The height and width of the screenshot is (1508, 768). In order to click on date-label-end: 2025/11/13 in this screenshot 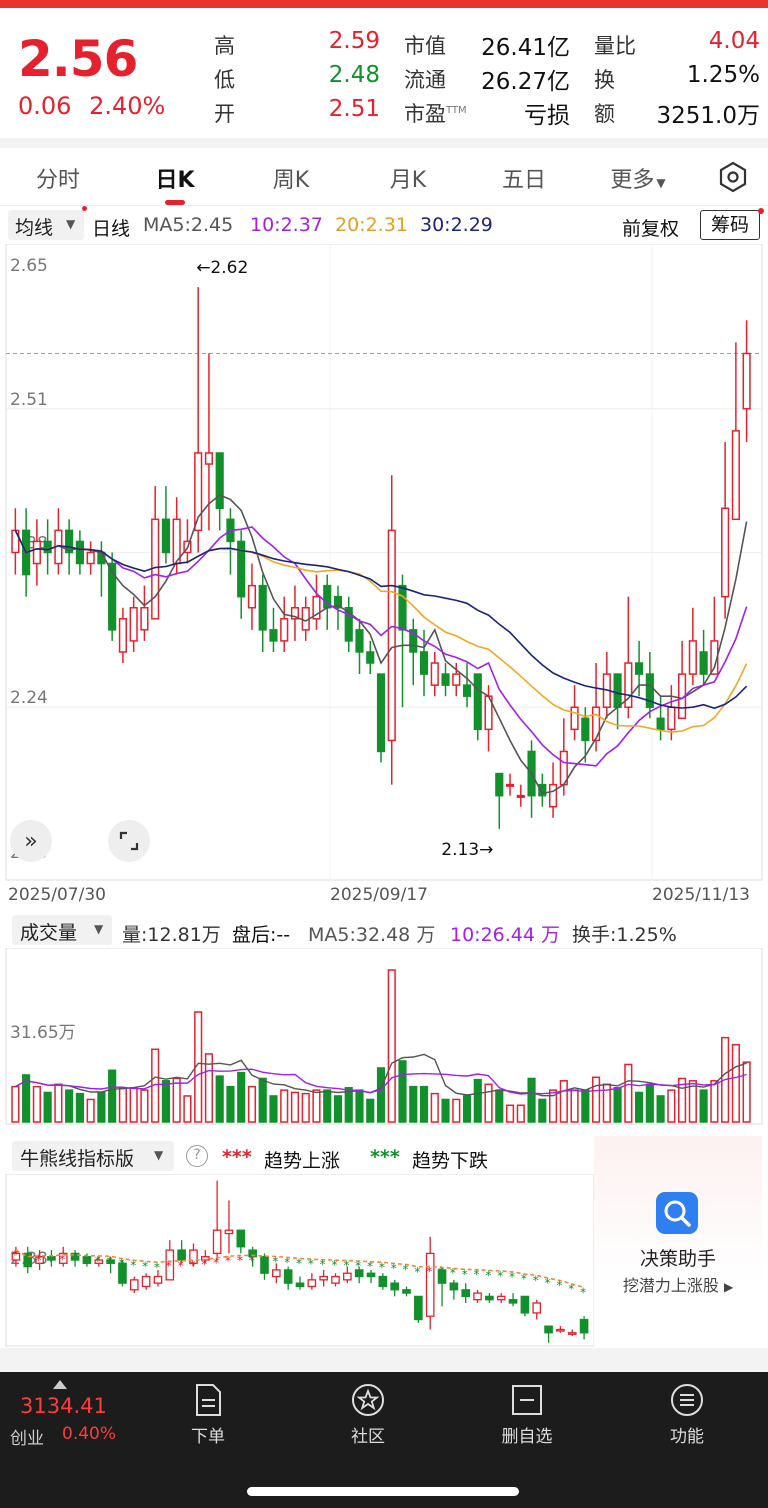, I will do `click(701, 895)`.